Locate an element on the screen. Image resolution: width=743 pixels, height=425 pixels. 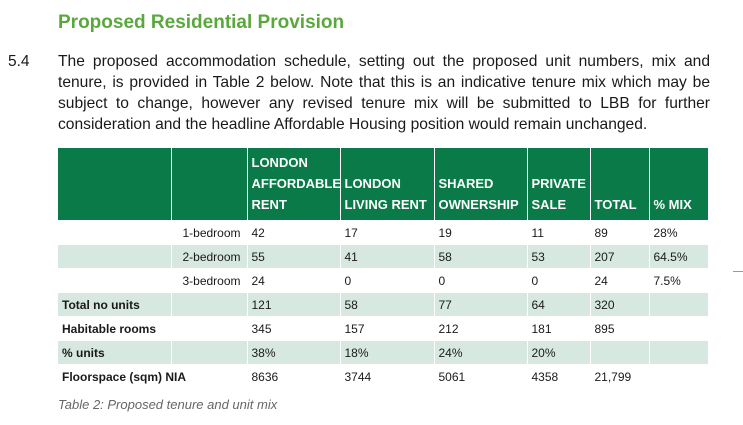
table-cell: 157 is located at coordinates (386, 328).